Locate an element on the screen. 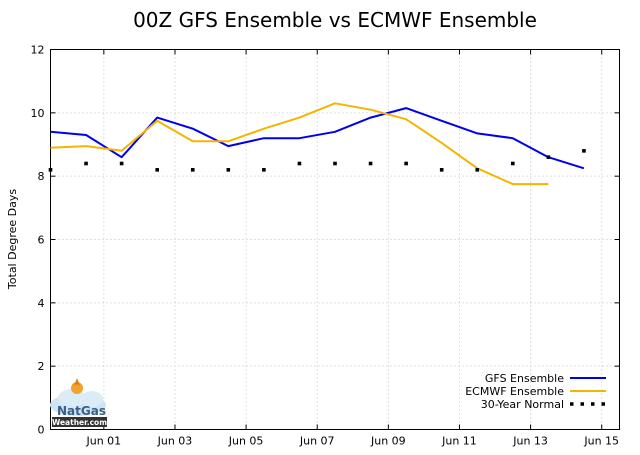  x-tick-label: Jun 09 is located at coordinates (388, 441).